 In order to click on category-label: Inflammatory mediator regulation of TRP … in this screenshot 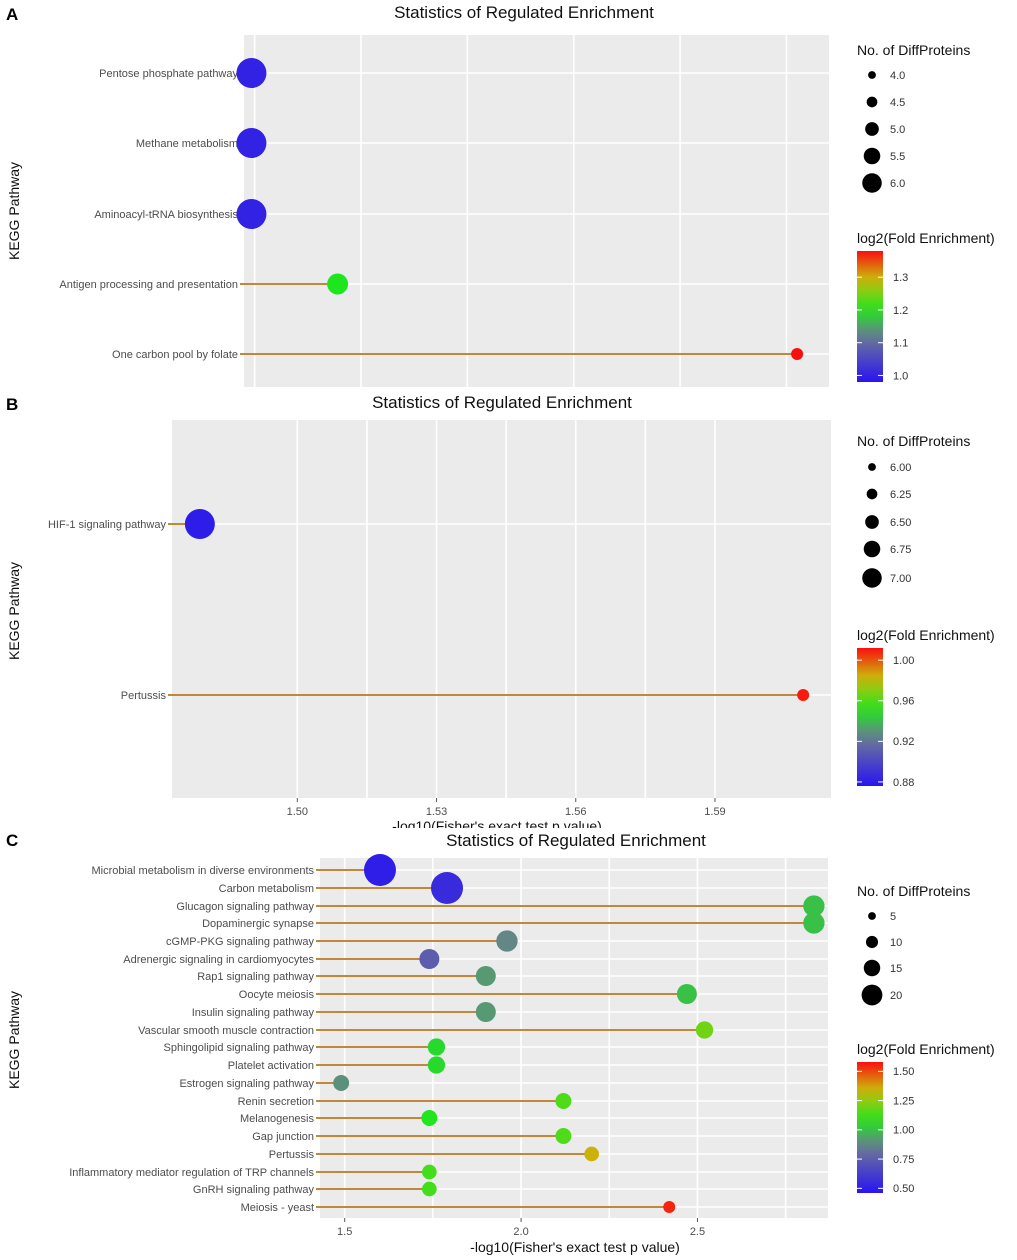, I will do `click(191, 1173)`.